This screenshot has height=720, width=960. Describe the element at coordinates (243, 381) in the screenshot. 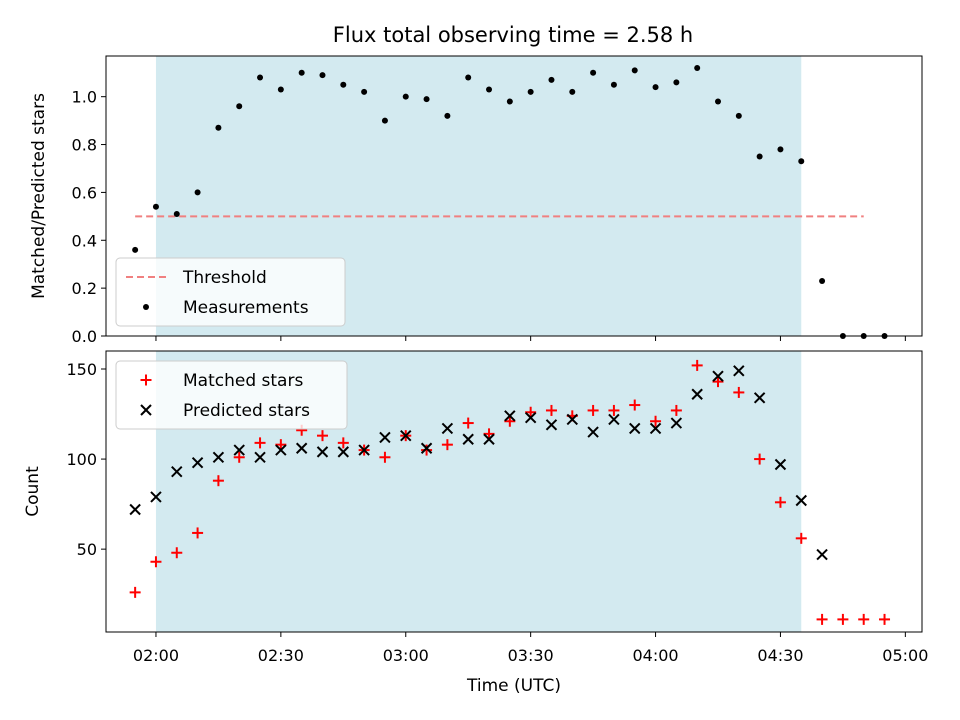

I see `legend-label: Matched stars` at that location.